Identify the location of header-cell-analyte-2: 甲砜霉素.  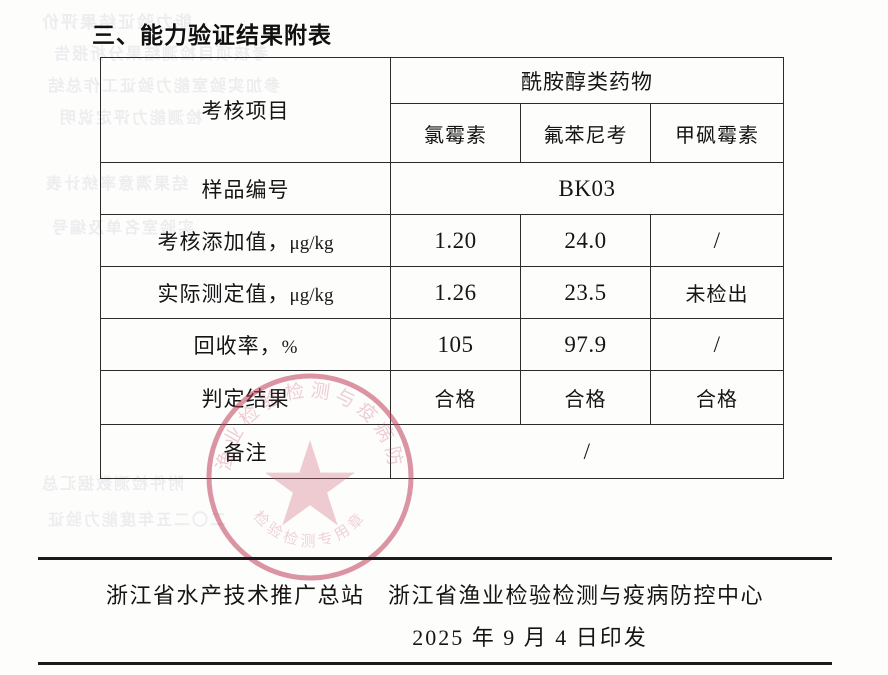
(717, 133).